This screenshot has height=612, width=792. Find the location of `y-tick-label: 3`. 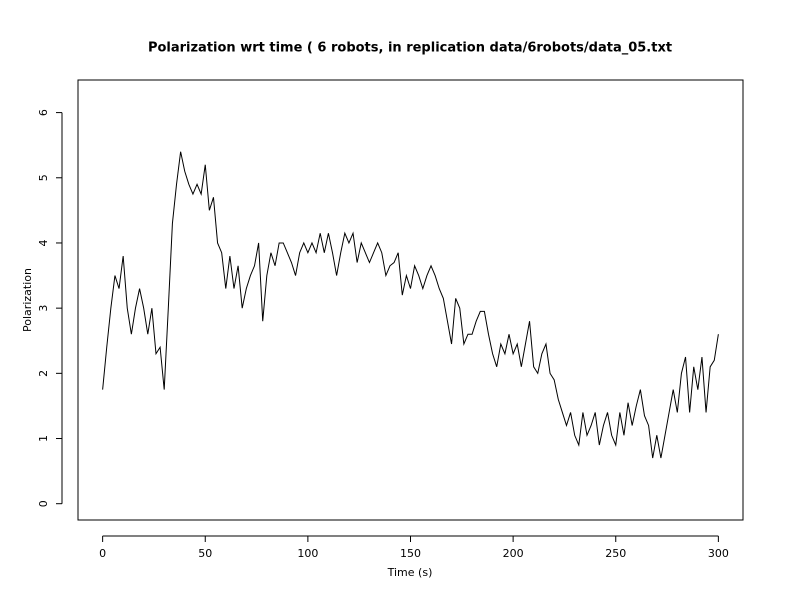

y-tick-label: 3 is located at coordinates (43, 308).